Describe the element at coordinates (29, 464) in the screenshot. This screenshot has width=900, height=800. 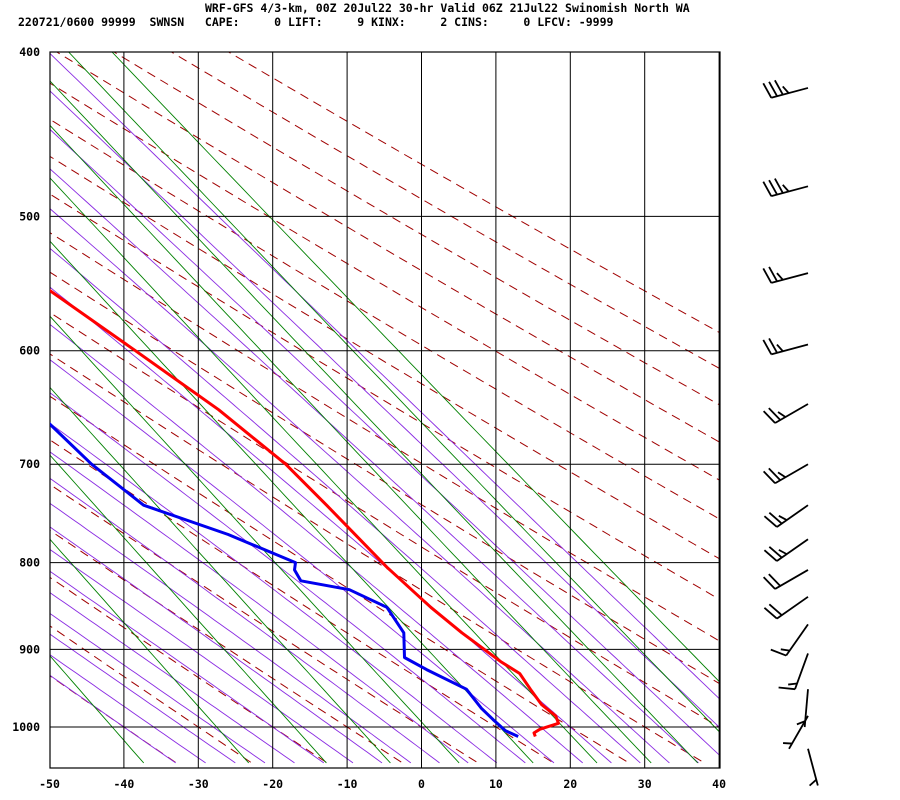
I see `y-tick-label: 700` at that location.